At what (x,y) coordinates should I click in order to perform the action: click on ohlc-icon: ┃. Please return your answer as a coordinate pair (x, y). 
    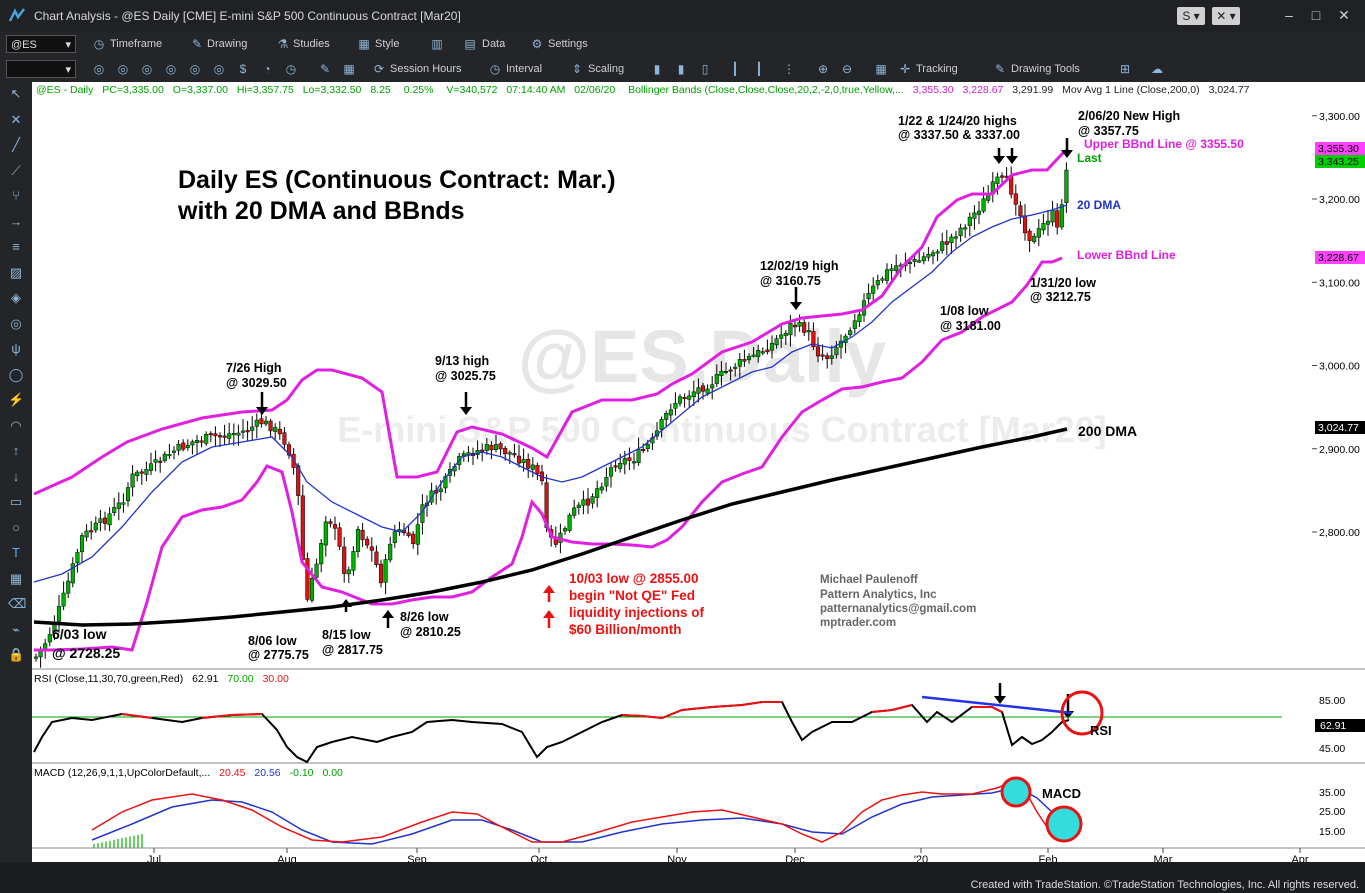
    Looking at the image, I should click on (735, 69).